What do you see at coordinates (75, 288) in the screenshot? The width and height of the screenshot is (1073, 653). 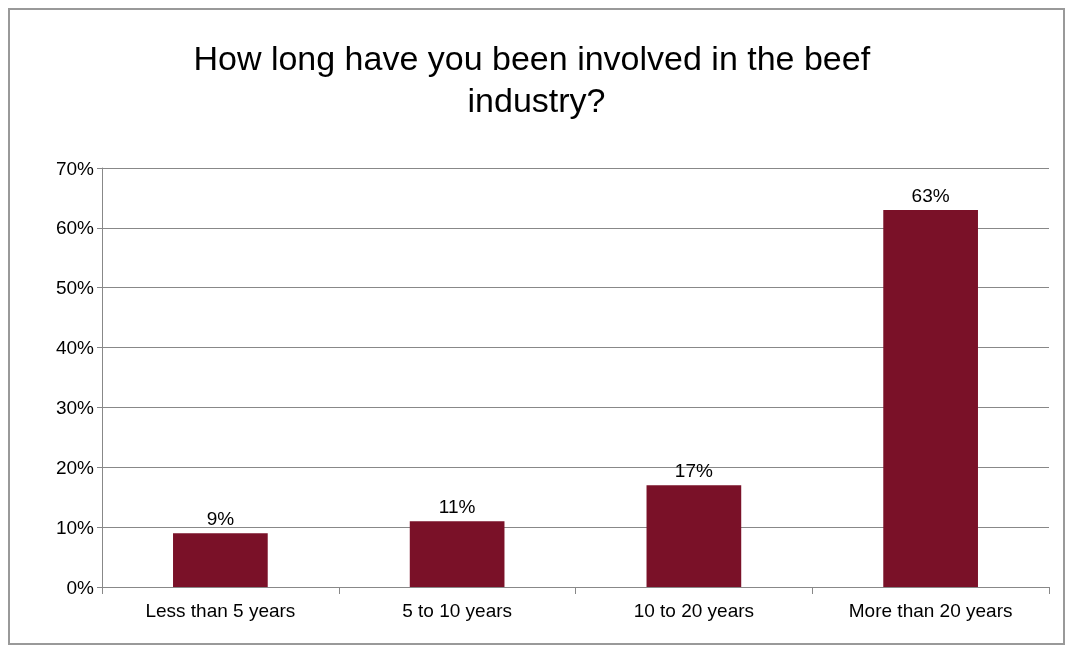 I see `y-tick-label: 50%` at bounding box center [75, 288].